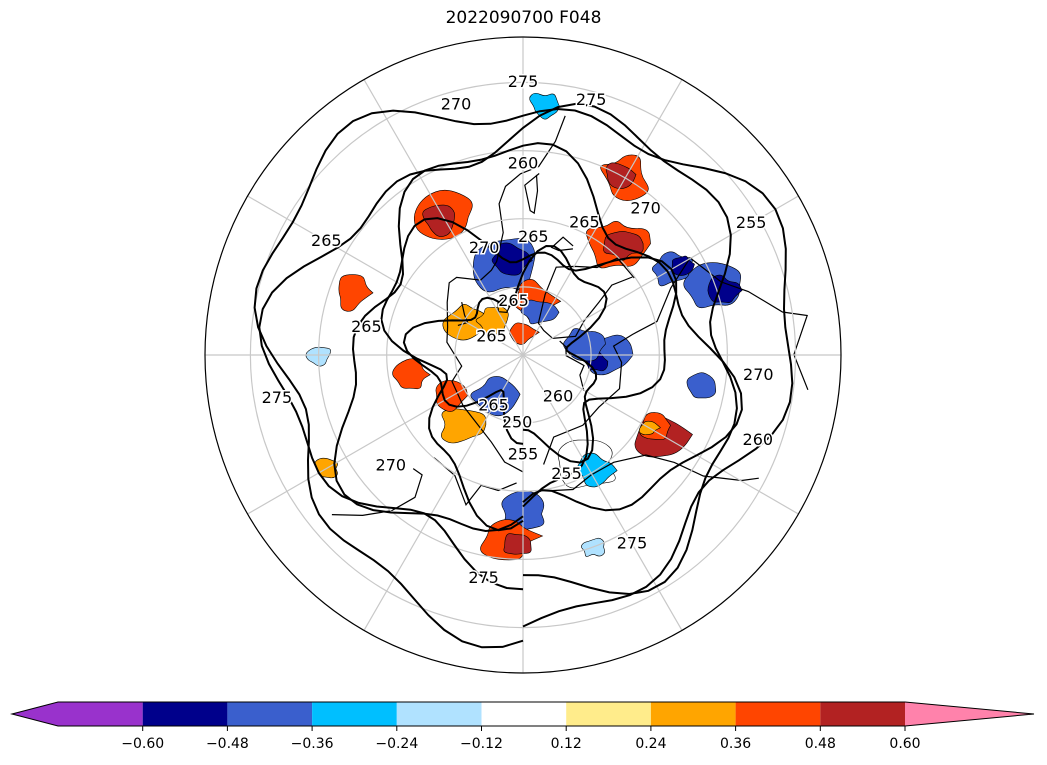 This screenshot has height=765, width=1047. I want to click on colorbar-tick-label: −0.24, so click(396, 744).